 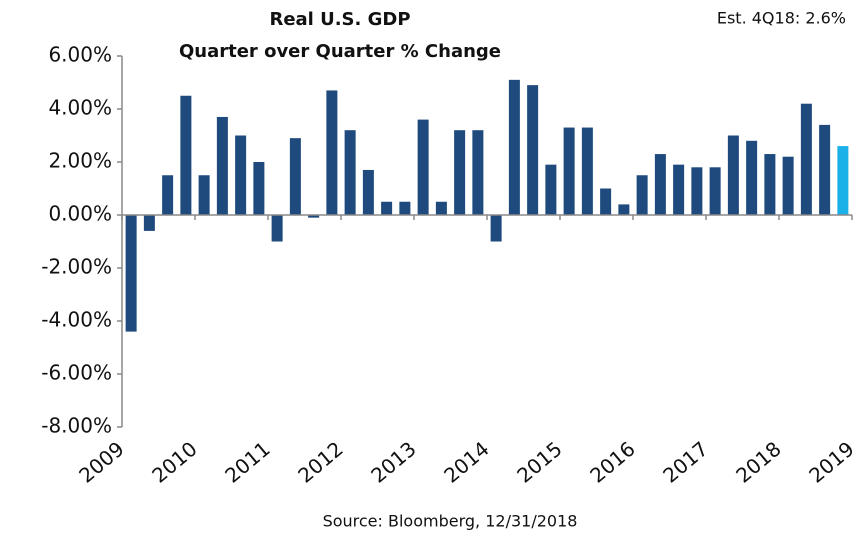 What do you see at coordinates (466, 462) in the screenshot?
I see `x-tick-label: 2014` at bounding box center [466, 462].